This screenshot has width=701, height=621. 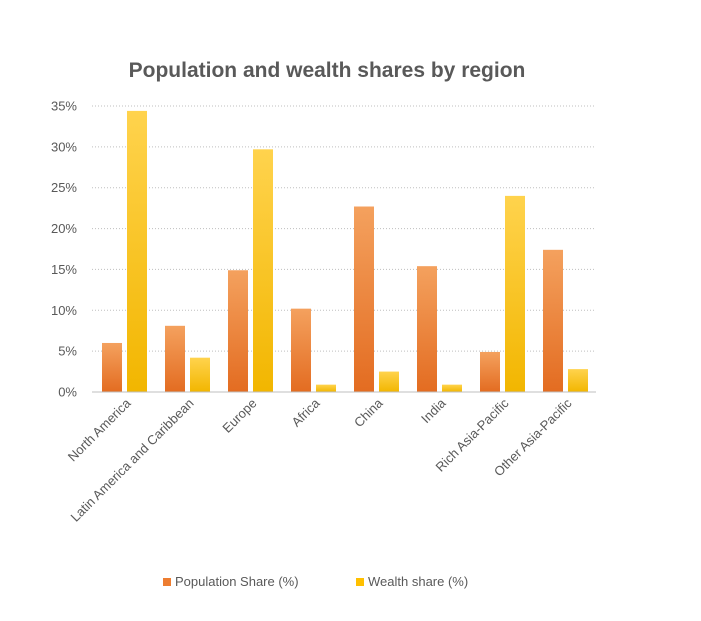 I want to click on y-tick-label: 0%, so click(x=67, y=392).